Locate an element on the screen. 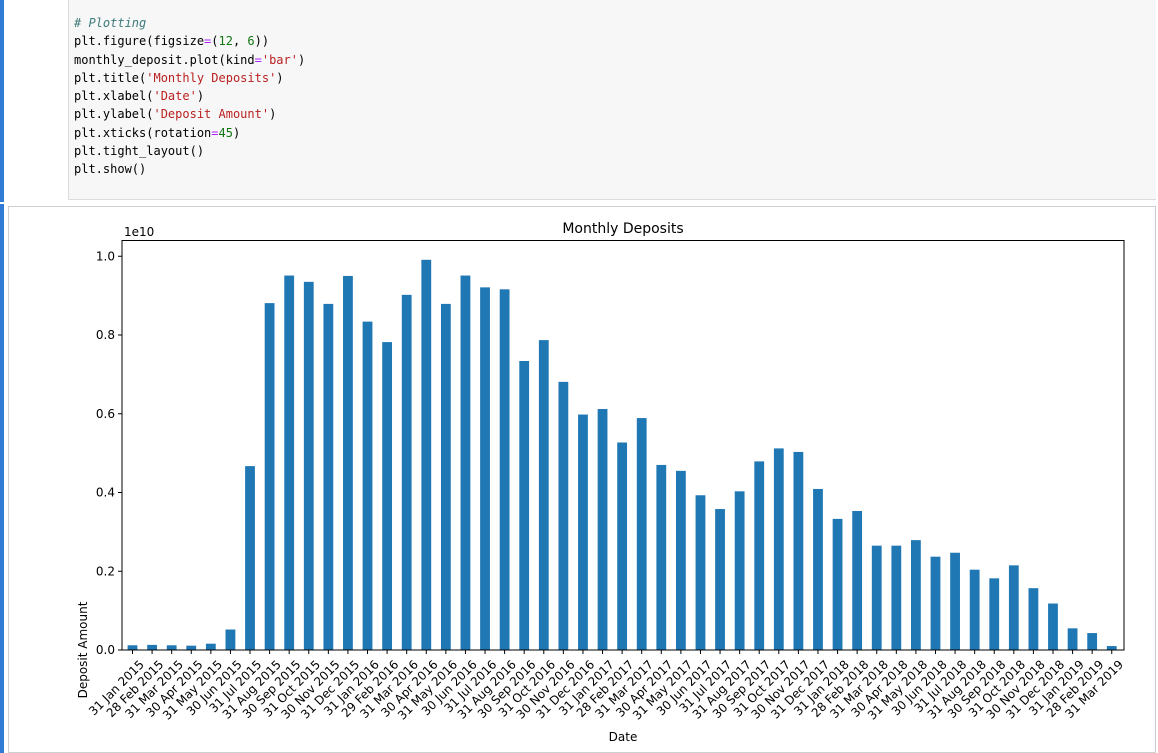 The height and width of the screenshot is (753, 1158). code-token: , is located at coordinates (240, 41).